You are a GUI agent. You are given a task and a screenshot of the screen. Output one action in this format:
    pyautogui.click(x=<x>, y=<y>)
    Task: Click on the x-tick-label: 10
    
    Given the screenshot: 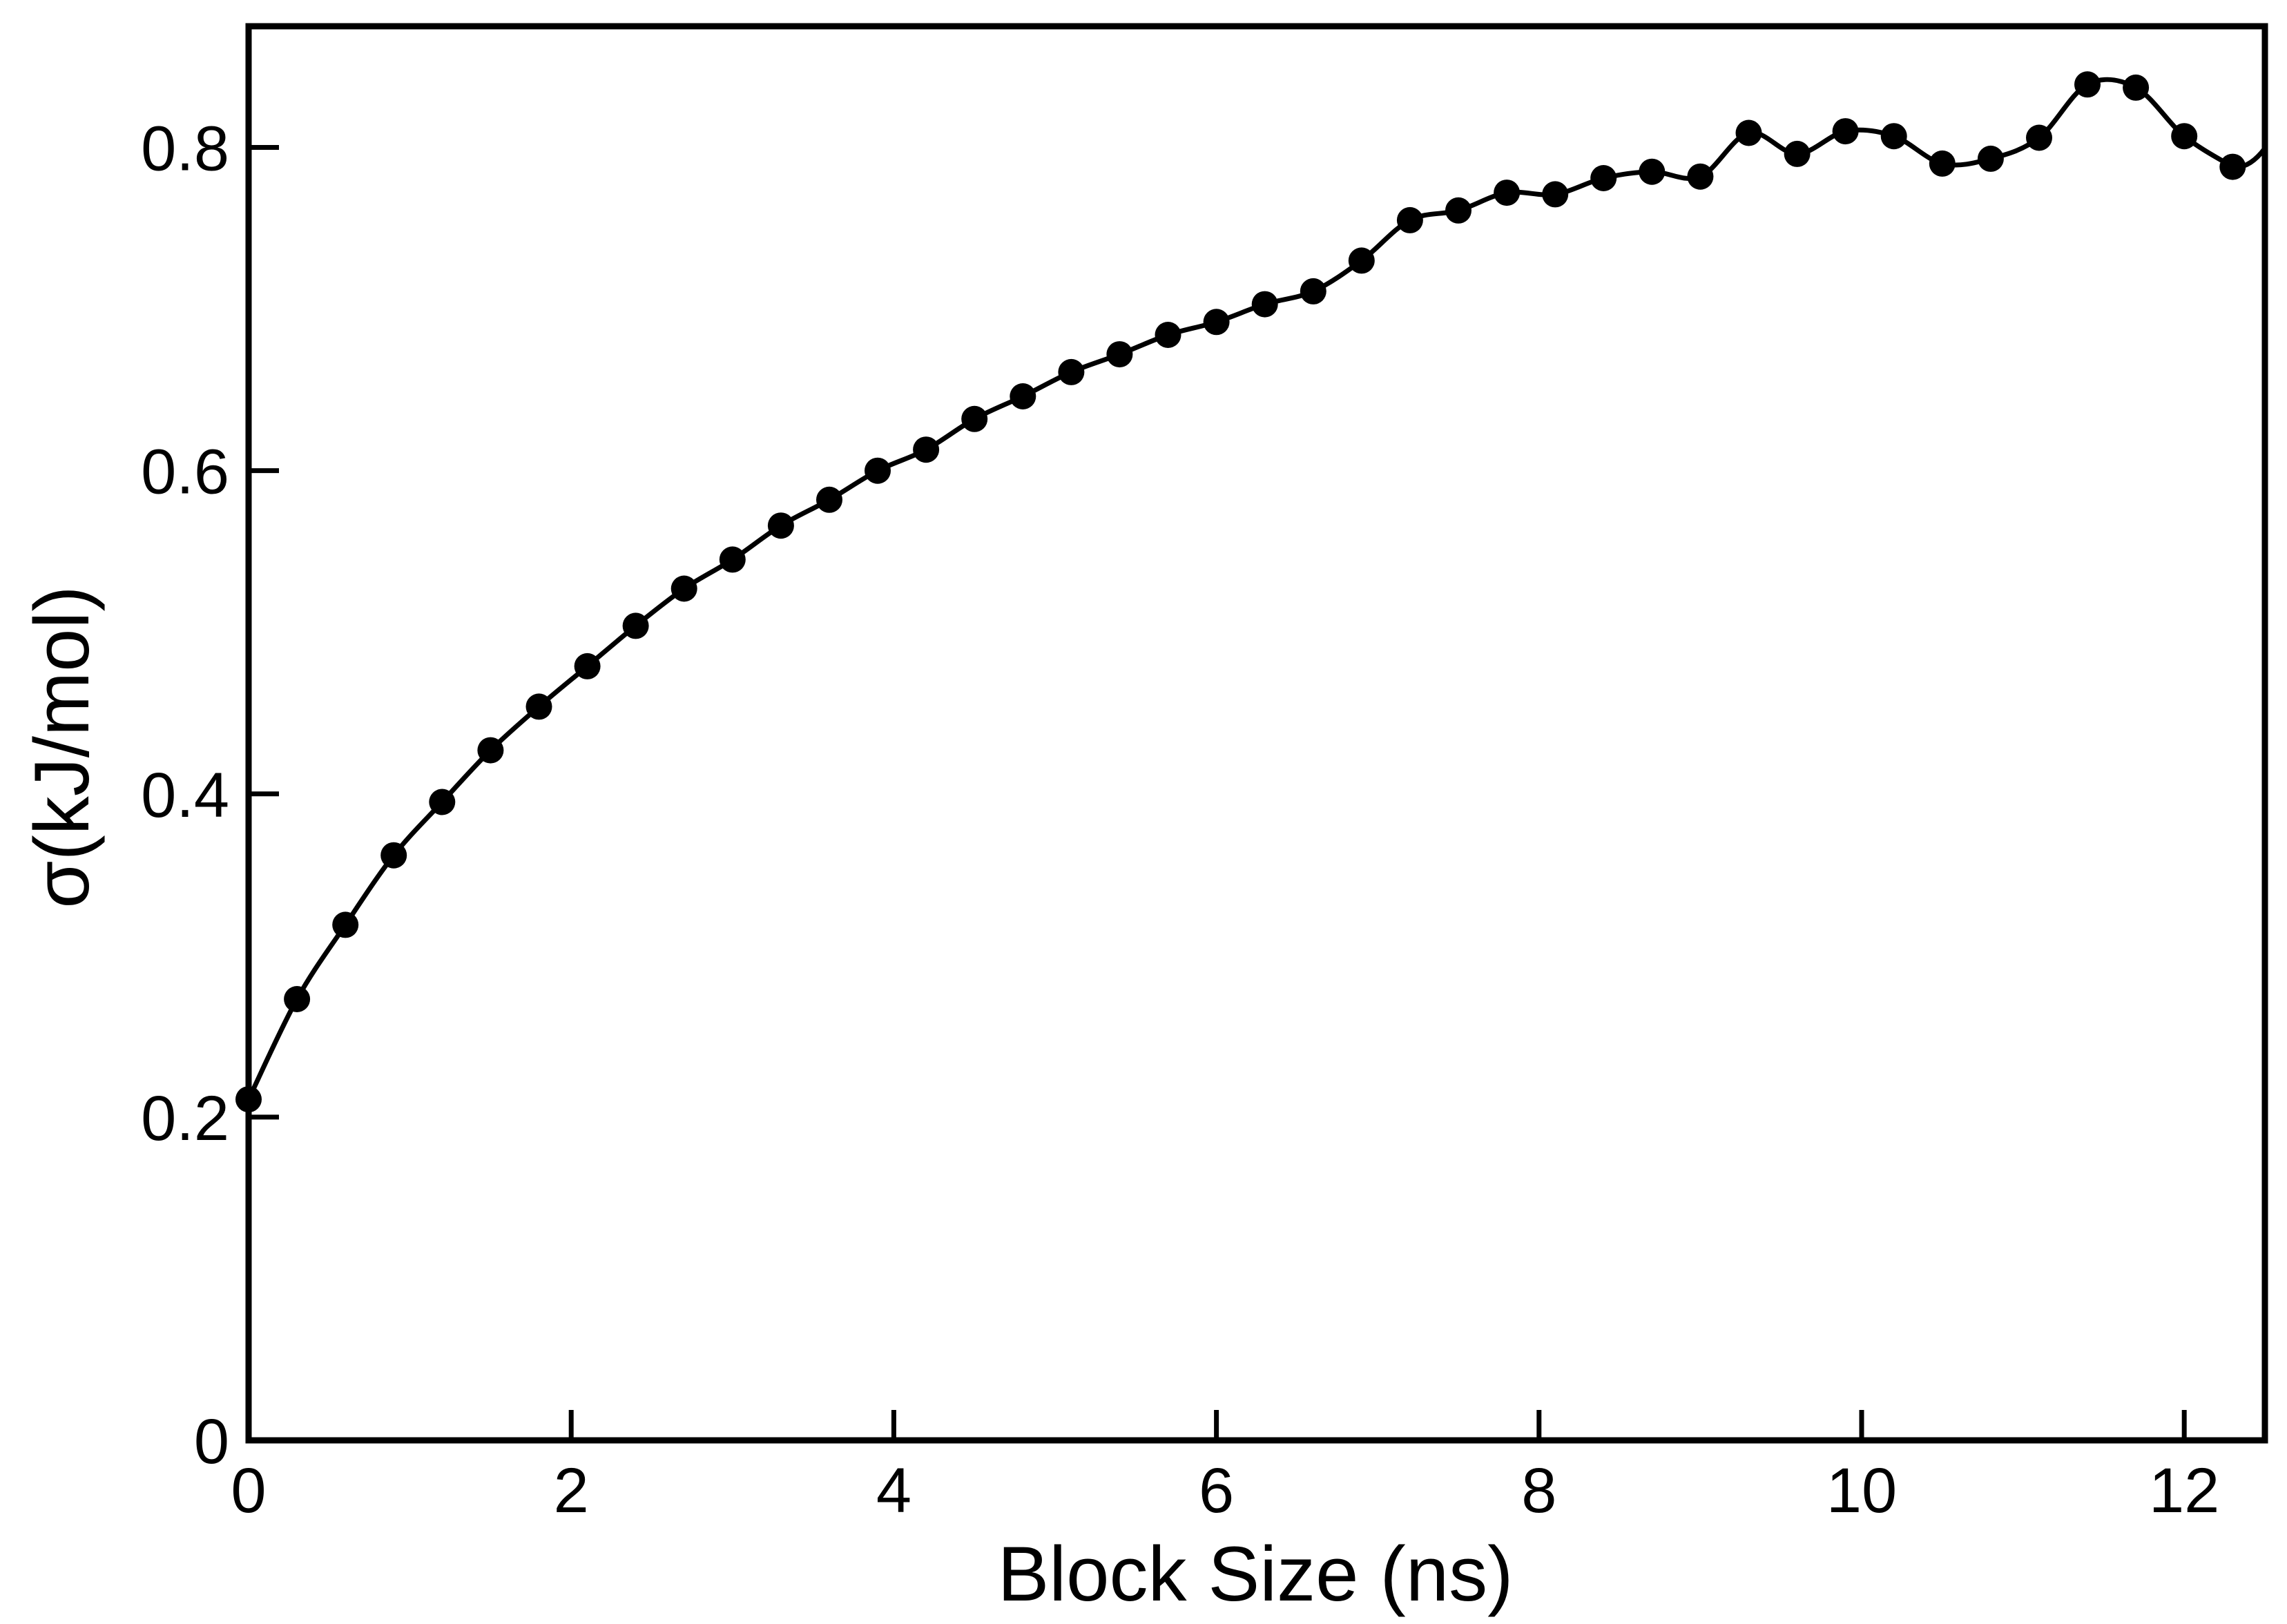 What is the action you would take?
    pyautogui.click(x=1861, y=1491)
    